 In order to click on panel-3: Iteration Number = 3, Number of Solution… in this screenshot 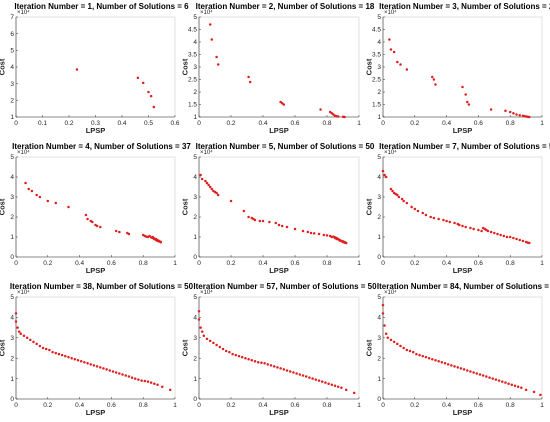, I will do `click(457, 68)`.